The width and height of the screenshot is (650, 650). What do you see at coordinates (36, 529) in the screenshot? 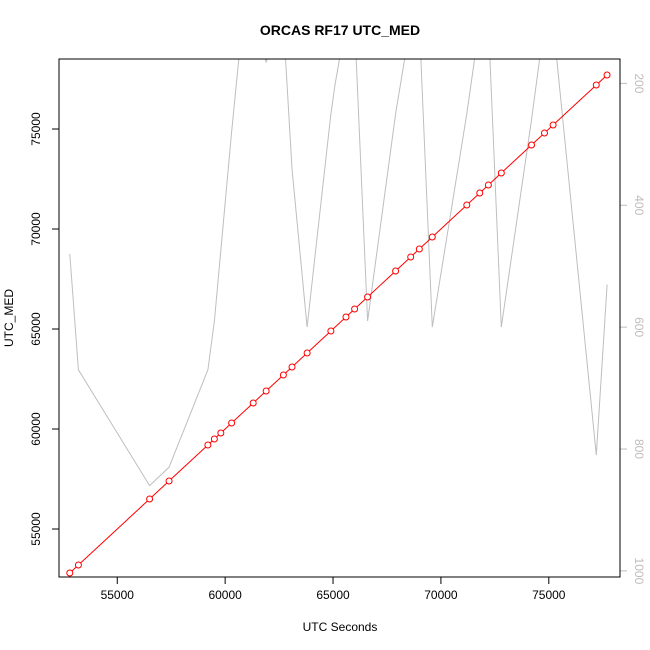
I see `y-tick-label: 55000` at bounding box center [36, 529].